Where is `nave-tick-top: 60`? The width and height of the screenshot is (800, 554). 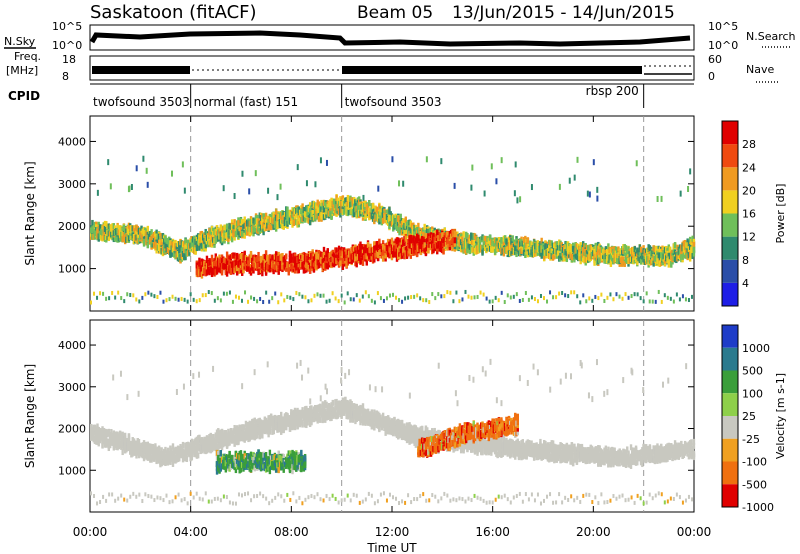
nave-tick-top: 60 is located at coordinates (715, 59).